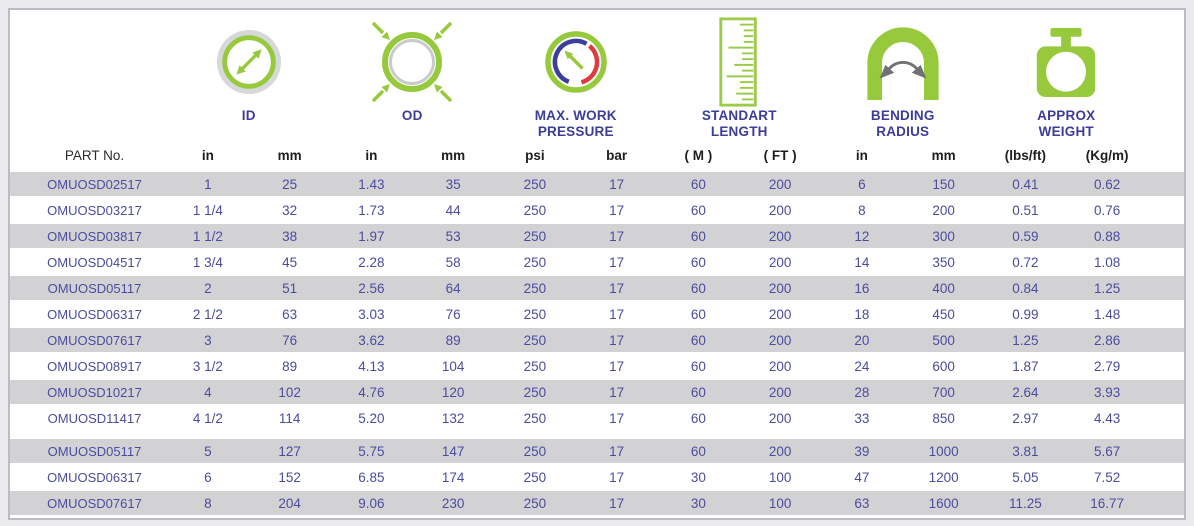  I want to click on value-cell: 33, so click(862, 418).